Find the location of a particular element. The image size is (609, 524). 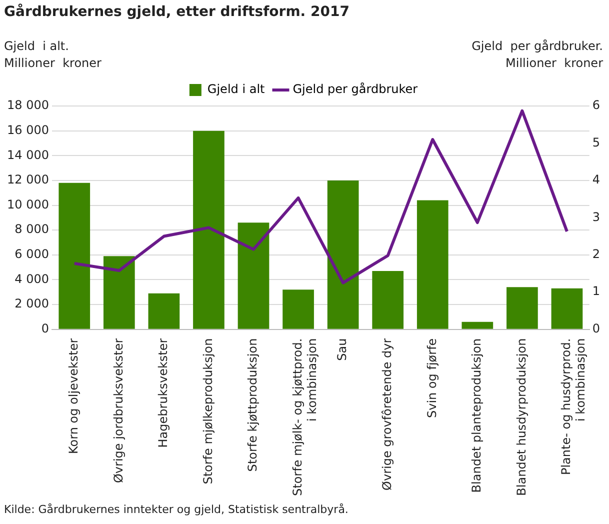

y2-tick-label: 0 is located at coordinates (596, 328).